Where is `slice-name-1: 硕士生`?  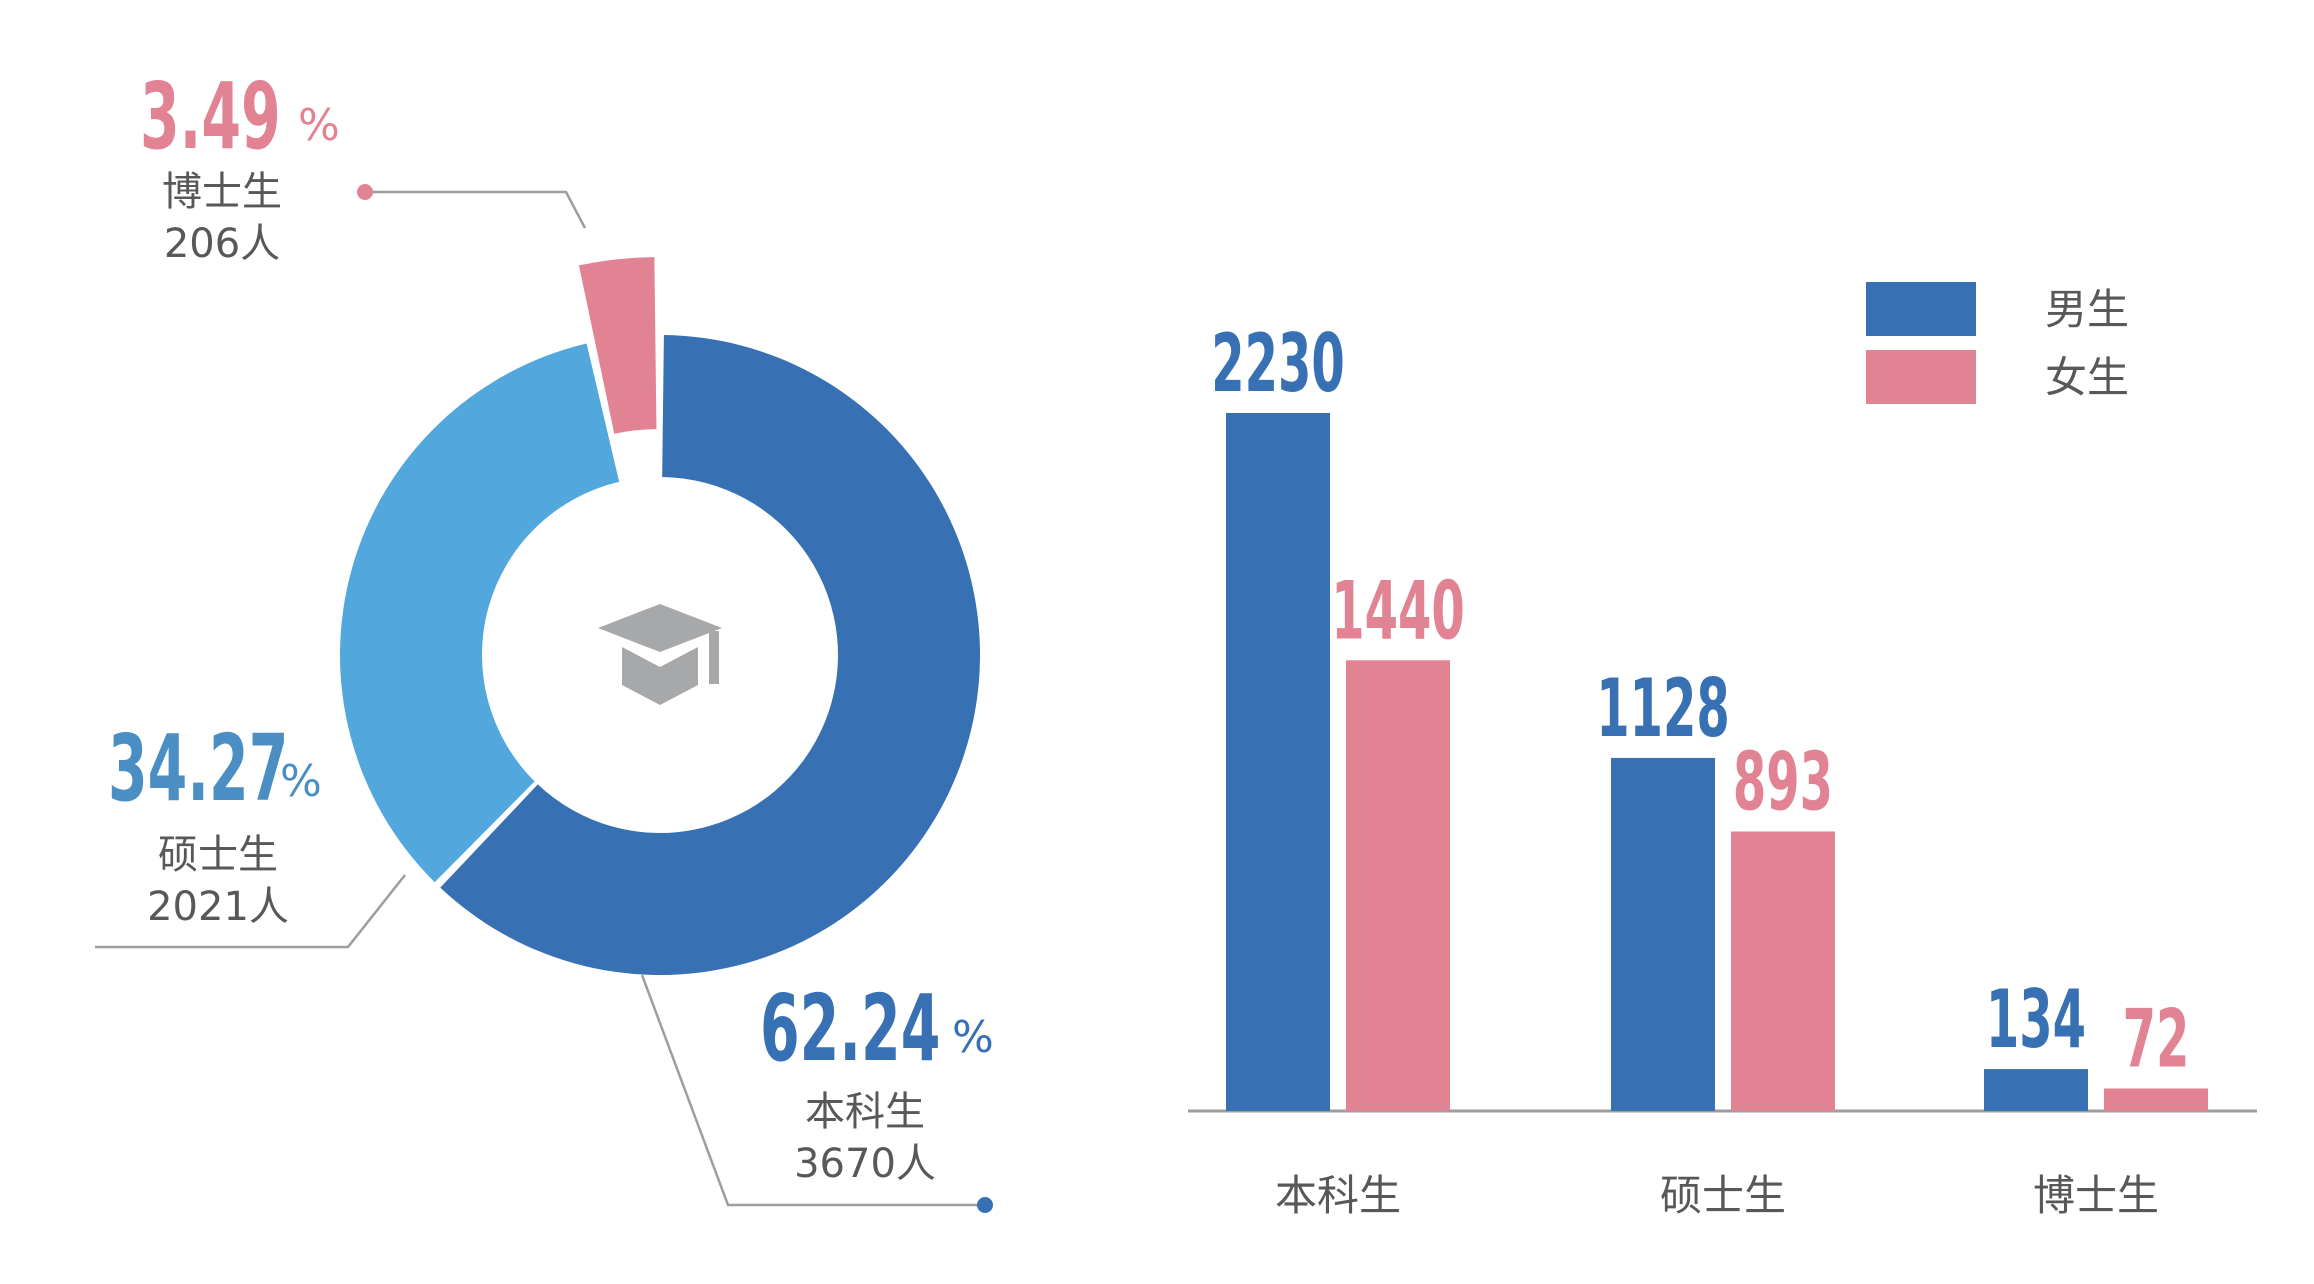 slice-name-1: 硕士生 is located at coordinates (218, 855).